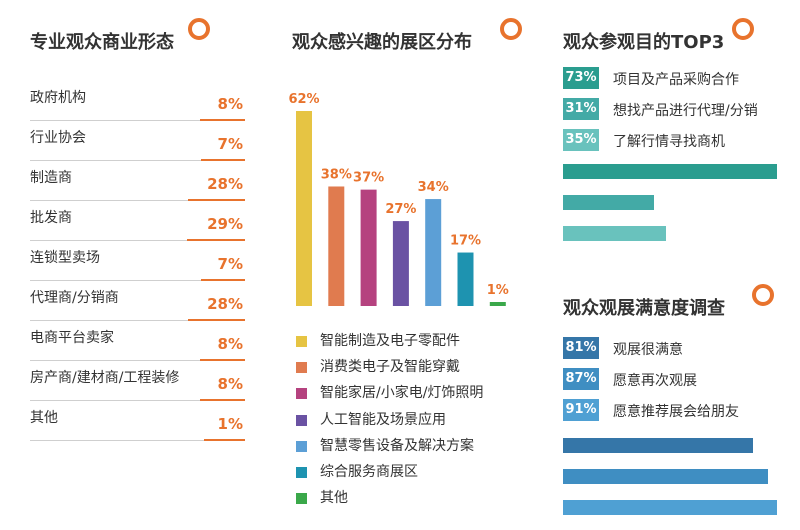 This screenshot has height=530, width=800. Describe the element at coordinates (137, 304) in the screenshot. I see `audience-type-row: 代理商/分销商 28%` at that location.